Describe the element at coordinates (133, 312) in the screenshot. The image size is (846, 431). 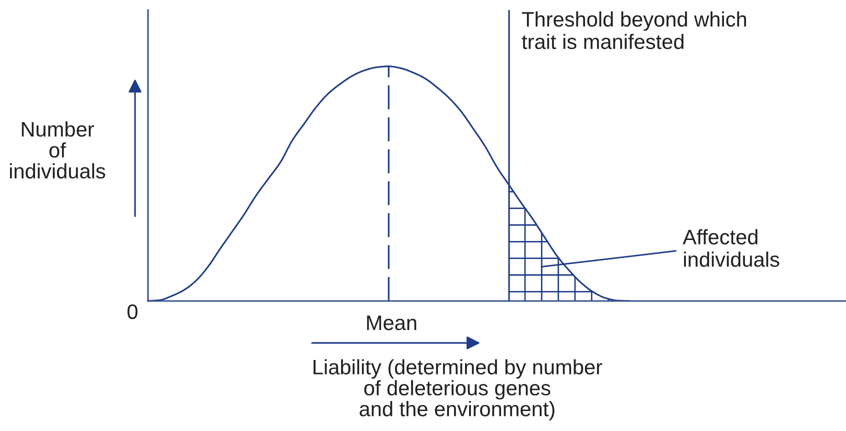
I see `text: 0` at that location.